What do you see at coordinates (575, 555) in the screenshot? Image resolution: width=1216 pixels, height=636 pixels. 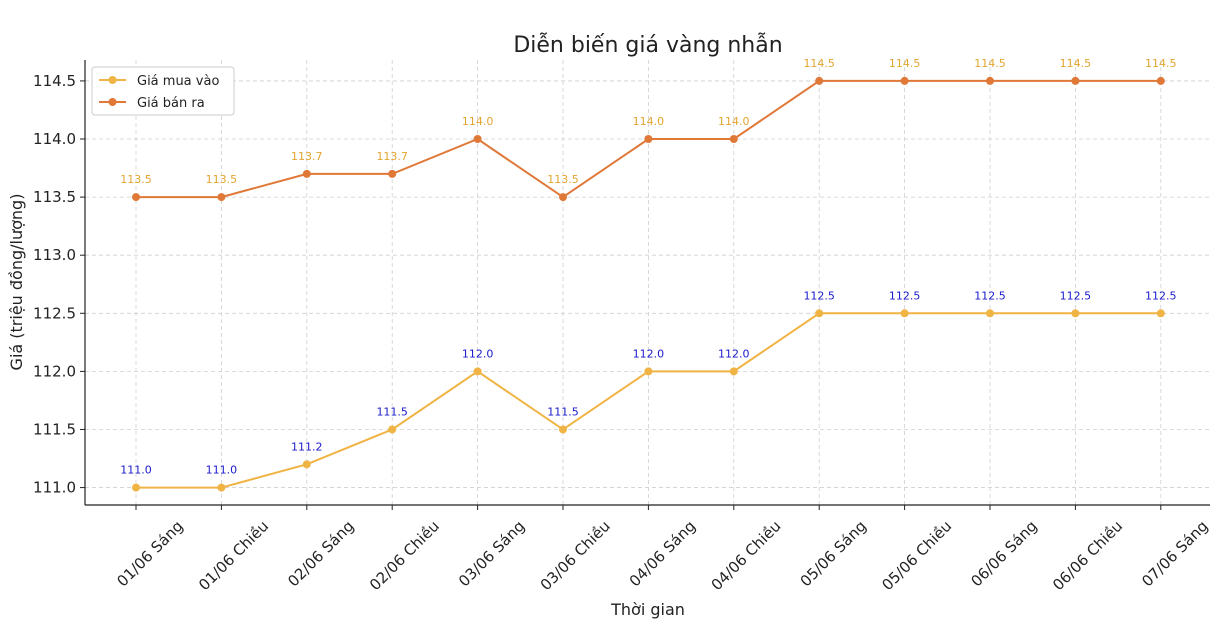 I see `x-tick-label: 03/06 Chiều` at bounding box center [575, 555].